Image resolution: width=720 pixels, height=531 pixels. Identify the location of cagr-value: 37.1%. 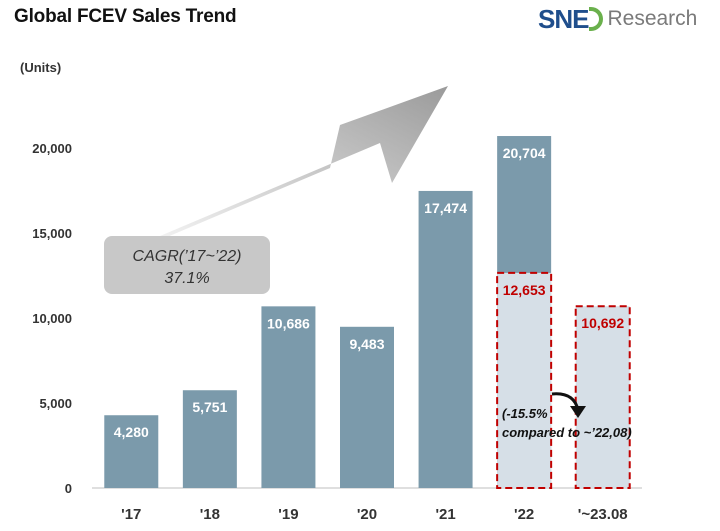
(186, 278).